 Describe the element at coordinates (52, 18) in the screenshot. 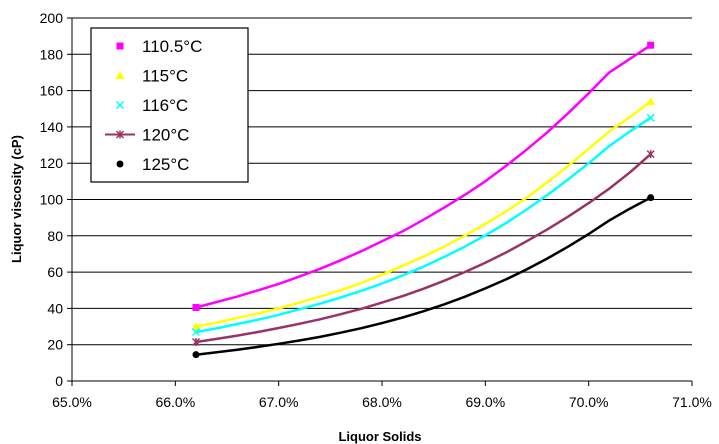

I see `y-tick-label: 200` at that location.